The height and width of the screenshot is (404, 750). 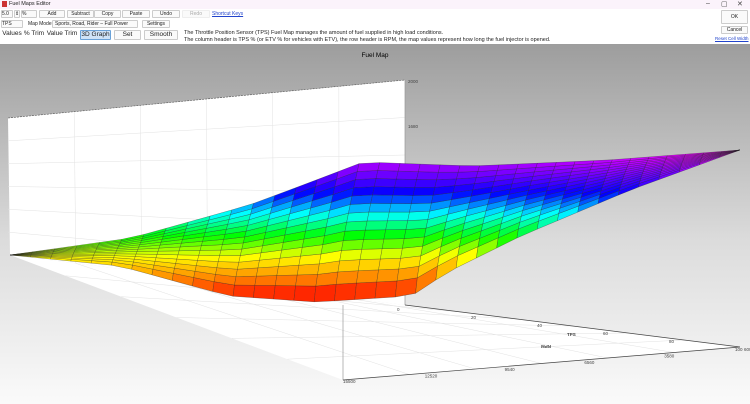 What do you see at coordinates (34, 33) in the screenshot?
I see `tab-pct-trim: % Trim` at bounding box center [34, 33].